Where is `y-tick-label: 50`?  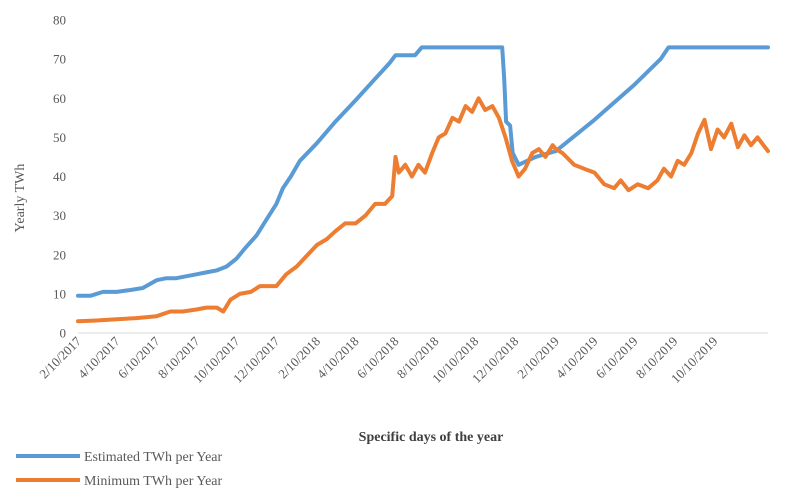 y-tick-label: 50 is located at coordinates (59, 137).